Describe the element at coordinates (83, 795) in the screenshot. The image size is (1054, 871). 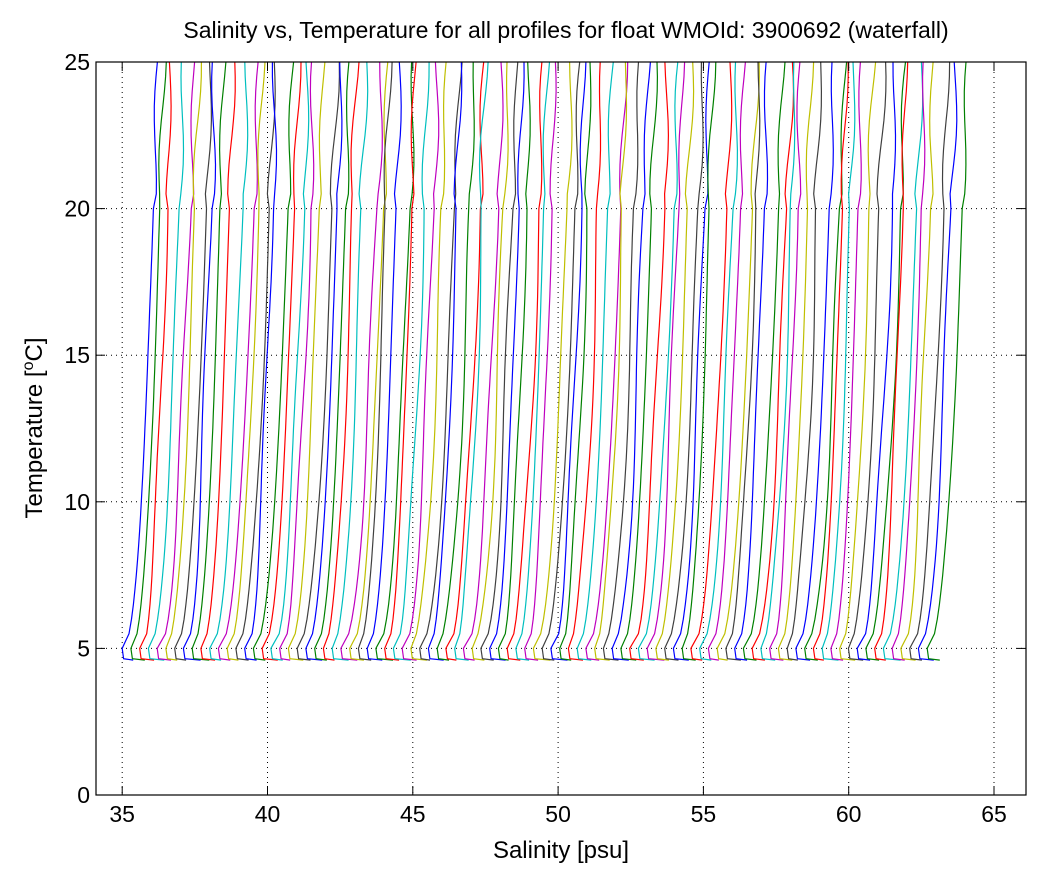
I see `y-tick-label: 0` at that location.